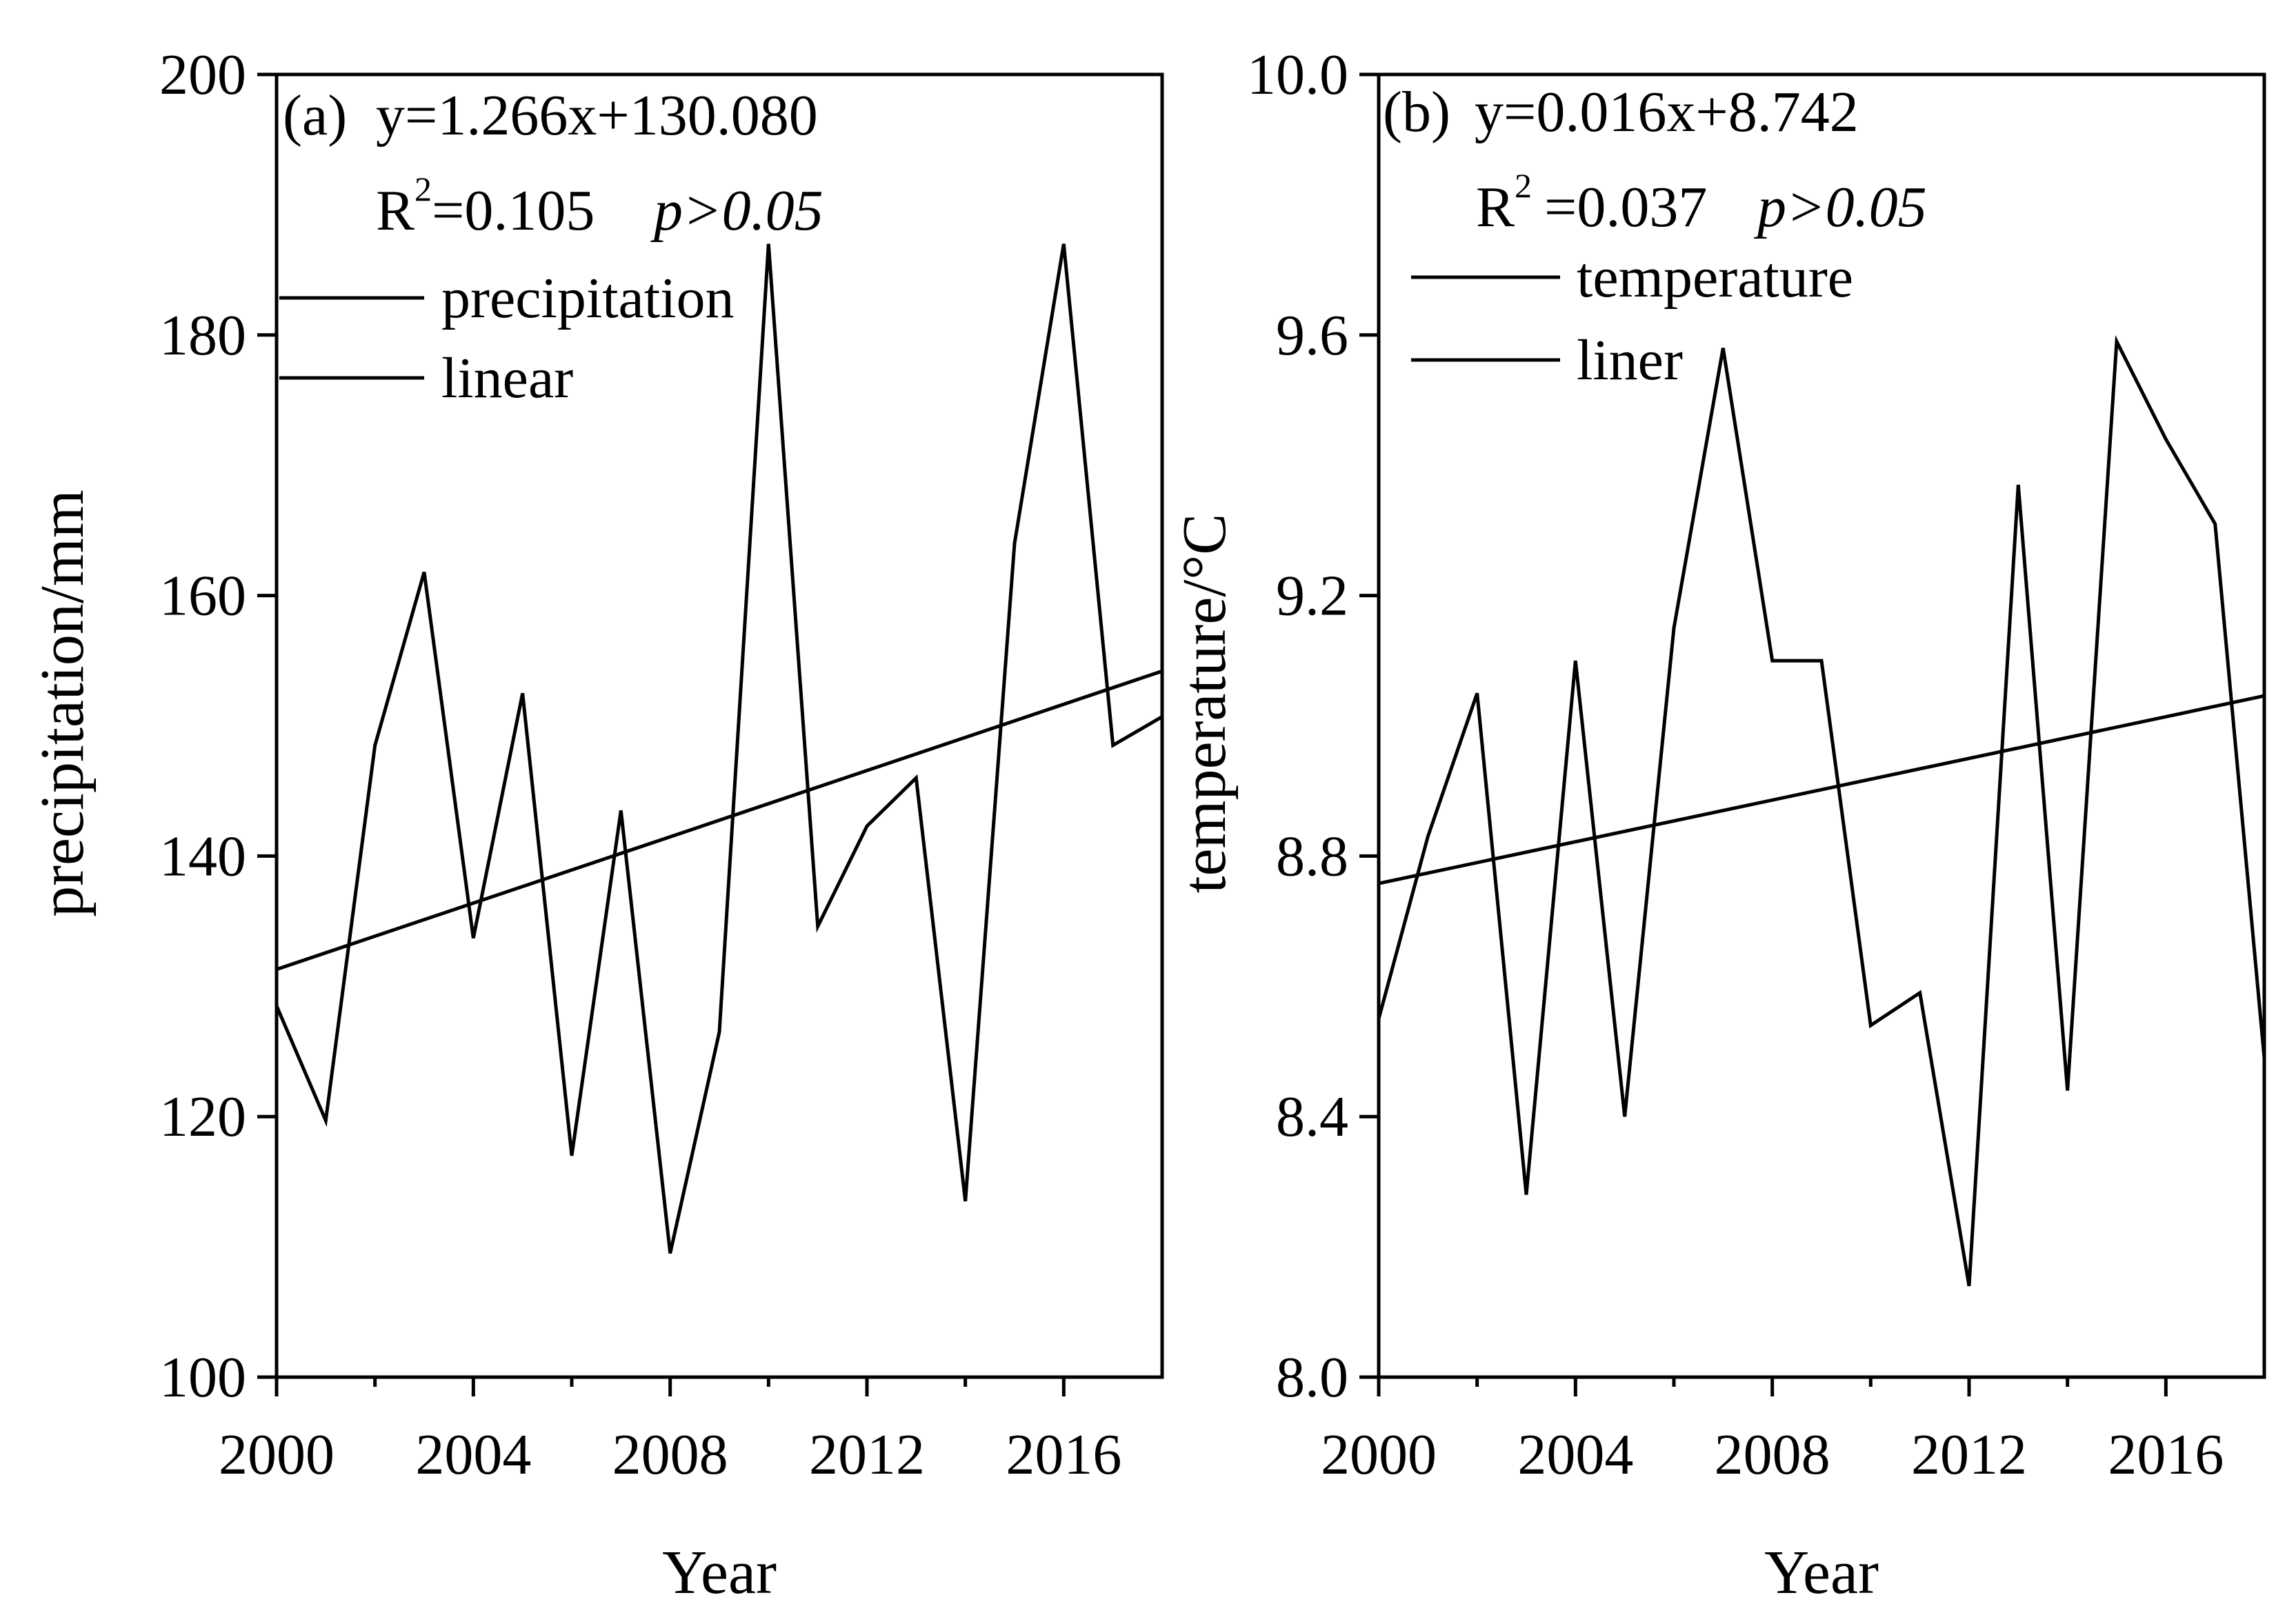 The image size is (2296, 1604). What do you see at coordinates (202, 856) in the screenshot?
I see `panel-a-y-tick-label: 140` at bounding box center [202, 856].